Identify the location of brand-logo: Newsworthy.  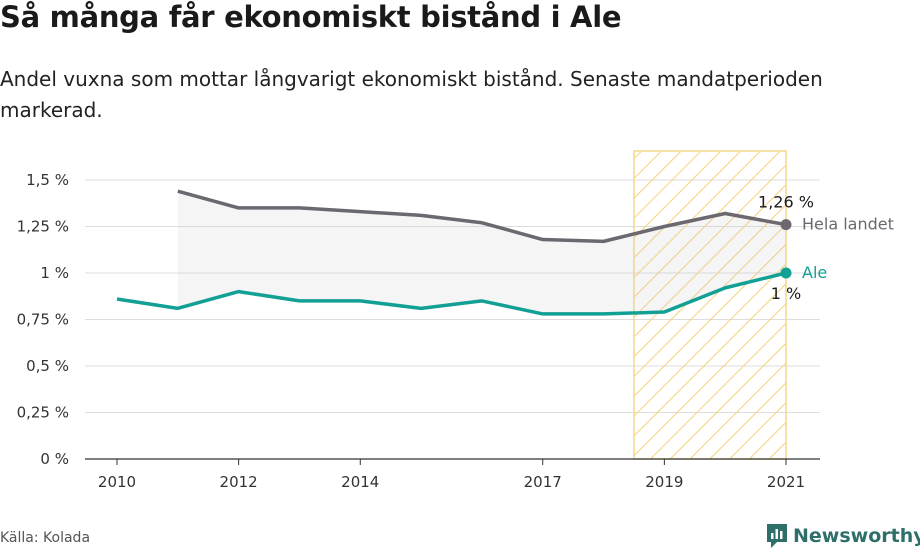
(842, 536).